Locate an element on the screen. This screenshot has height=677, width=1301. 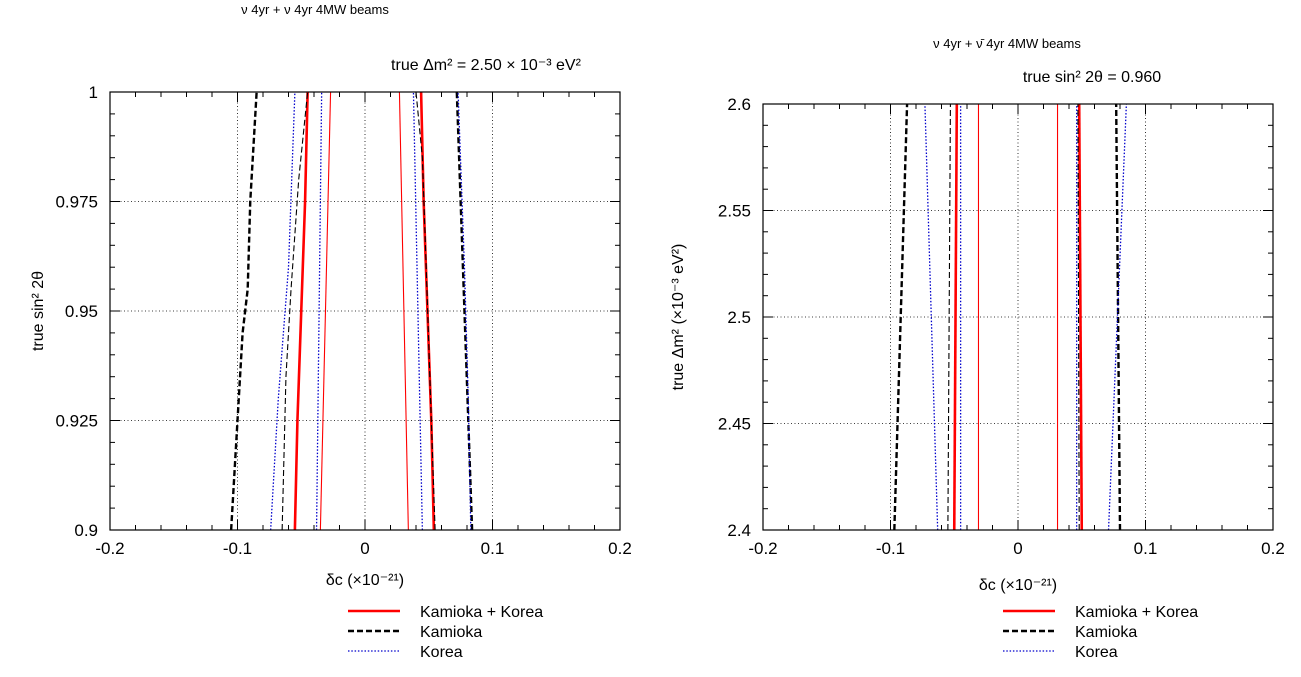
chart-left-series is located at coordinates (351, 311).